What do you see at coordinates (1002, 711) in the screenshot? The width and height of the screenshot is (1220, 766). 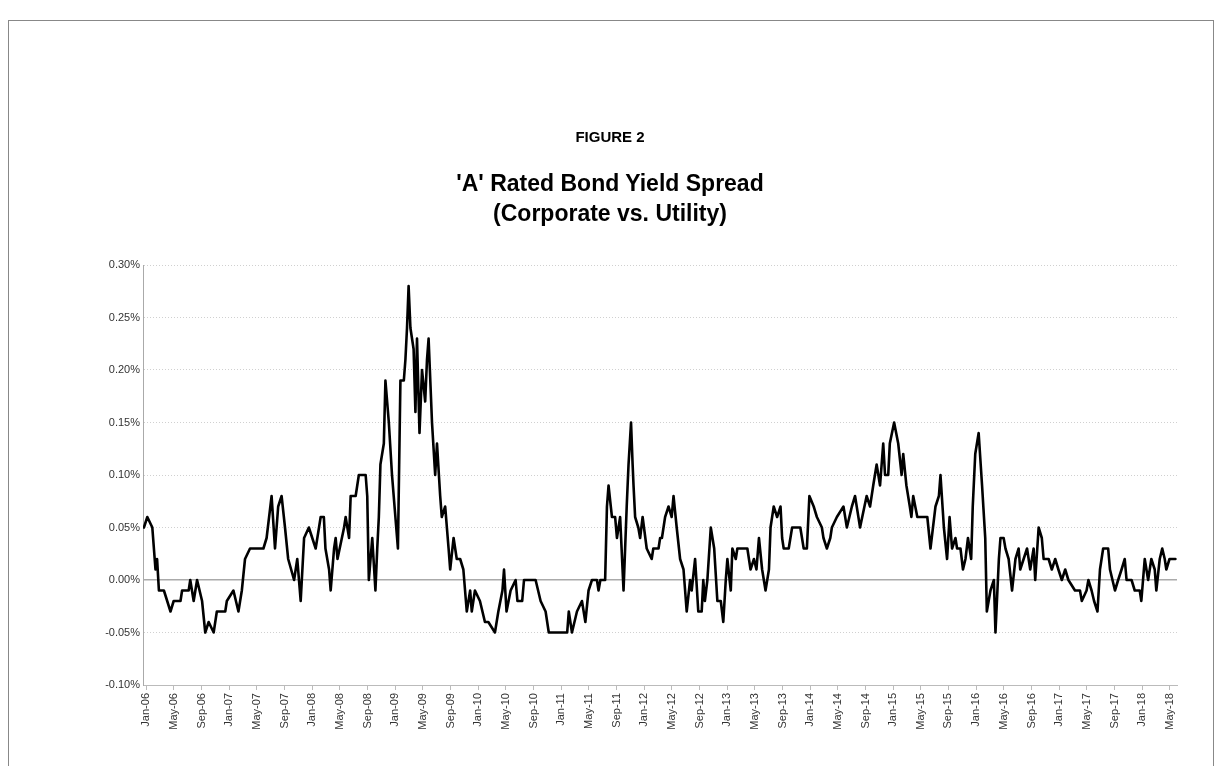 I see `x-tick-label: May-16` at bounding box center [1002, 711].